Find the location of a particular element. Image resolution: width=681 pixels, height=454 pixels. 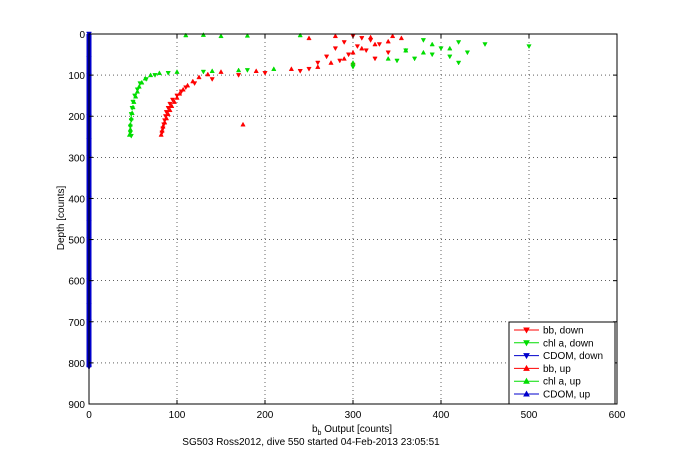

x-axis-label-subscript: b is located at coordinates (320, 433).